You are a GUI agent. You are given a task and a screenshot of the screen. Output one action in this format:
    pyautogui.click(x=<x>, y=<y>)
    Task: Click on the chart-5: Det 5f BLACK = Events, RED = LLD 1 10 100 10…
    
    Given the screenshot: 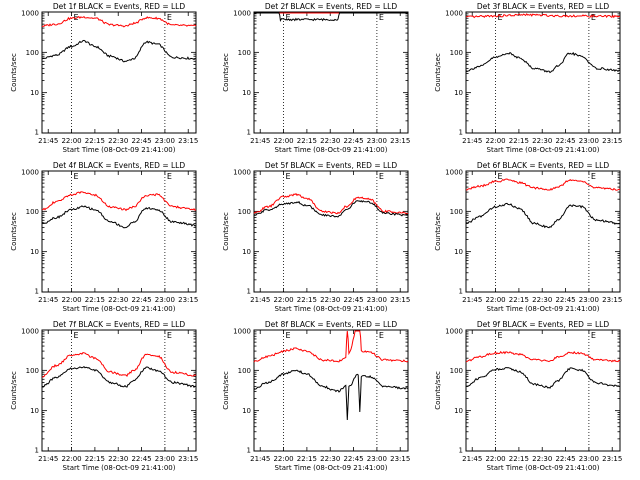 What is the action you would take?
    pyautogui.click(x=316, y=237)
    